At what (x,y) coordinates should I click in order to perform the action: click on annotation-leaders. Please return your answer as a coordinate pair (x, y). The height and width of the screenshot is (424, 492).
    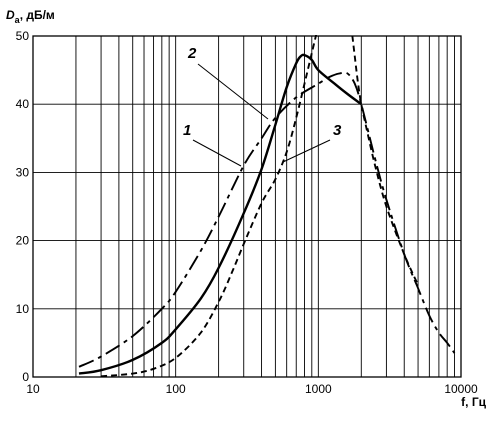
    Looking at the image, I should click on (261, 115).